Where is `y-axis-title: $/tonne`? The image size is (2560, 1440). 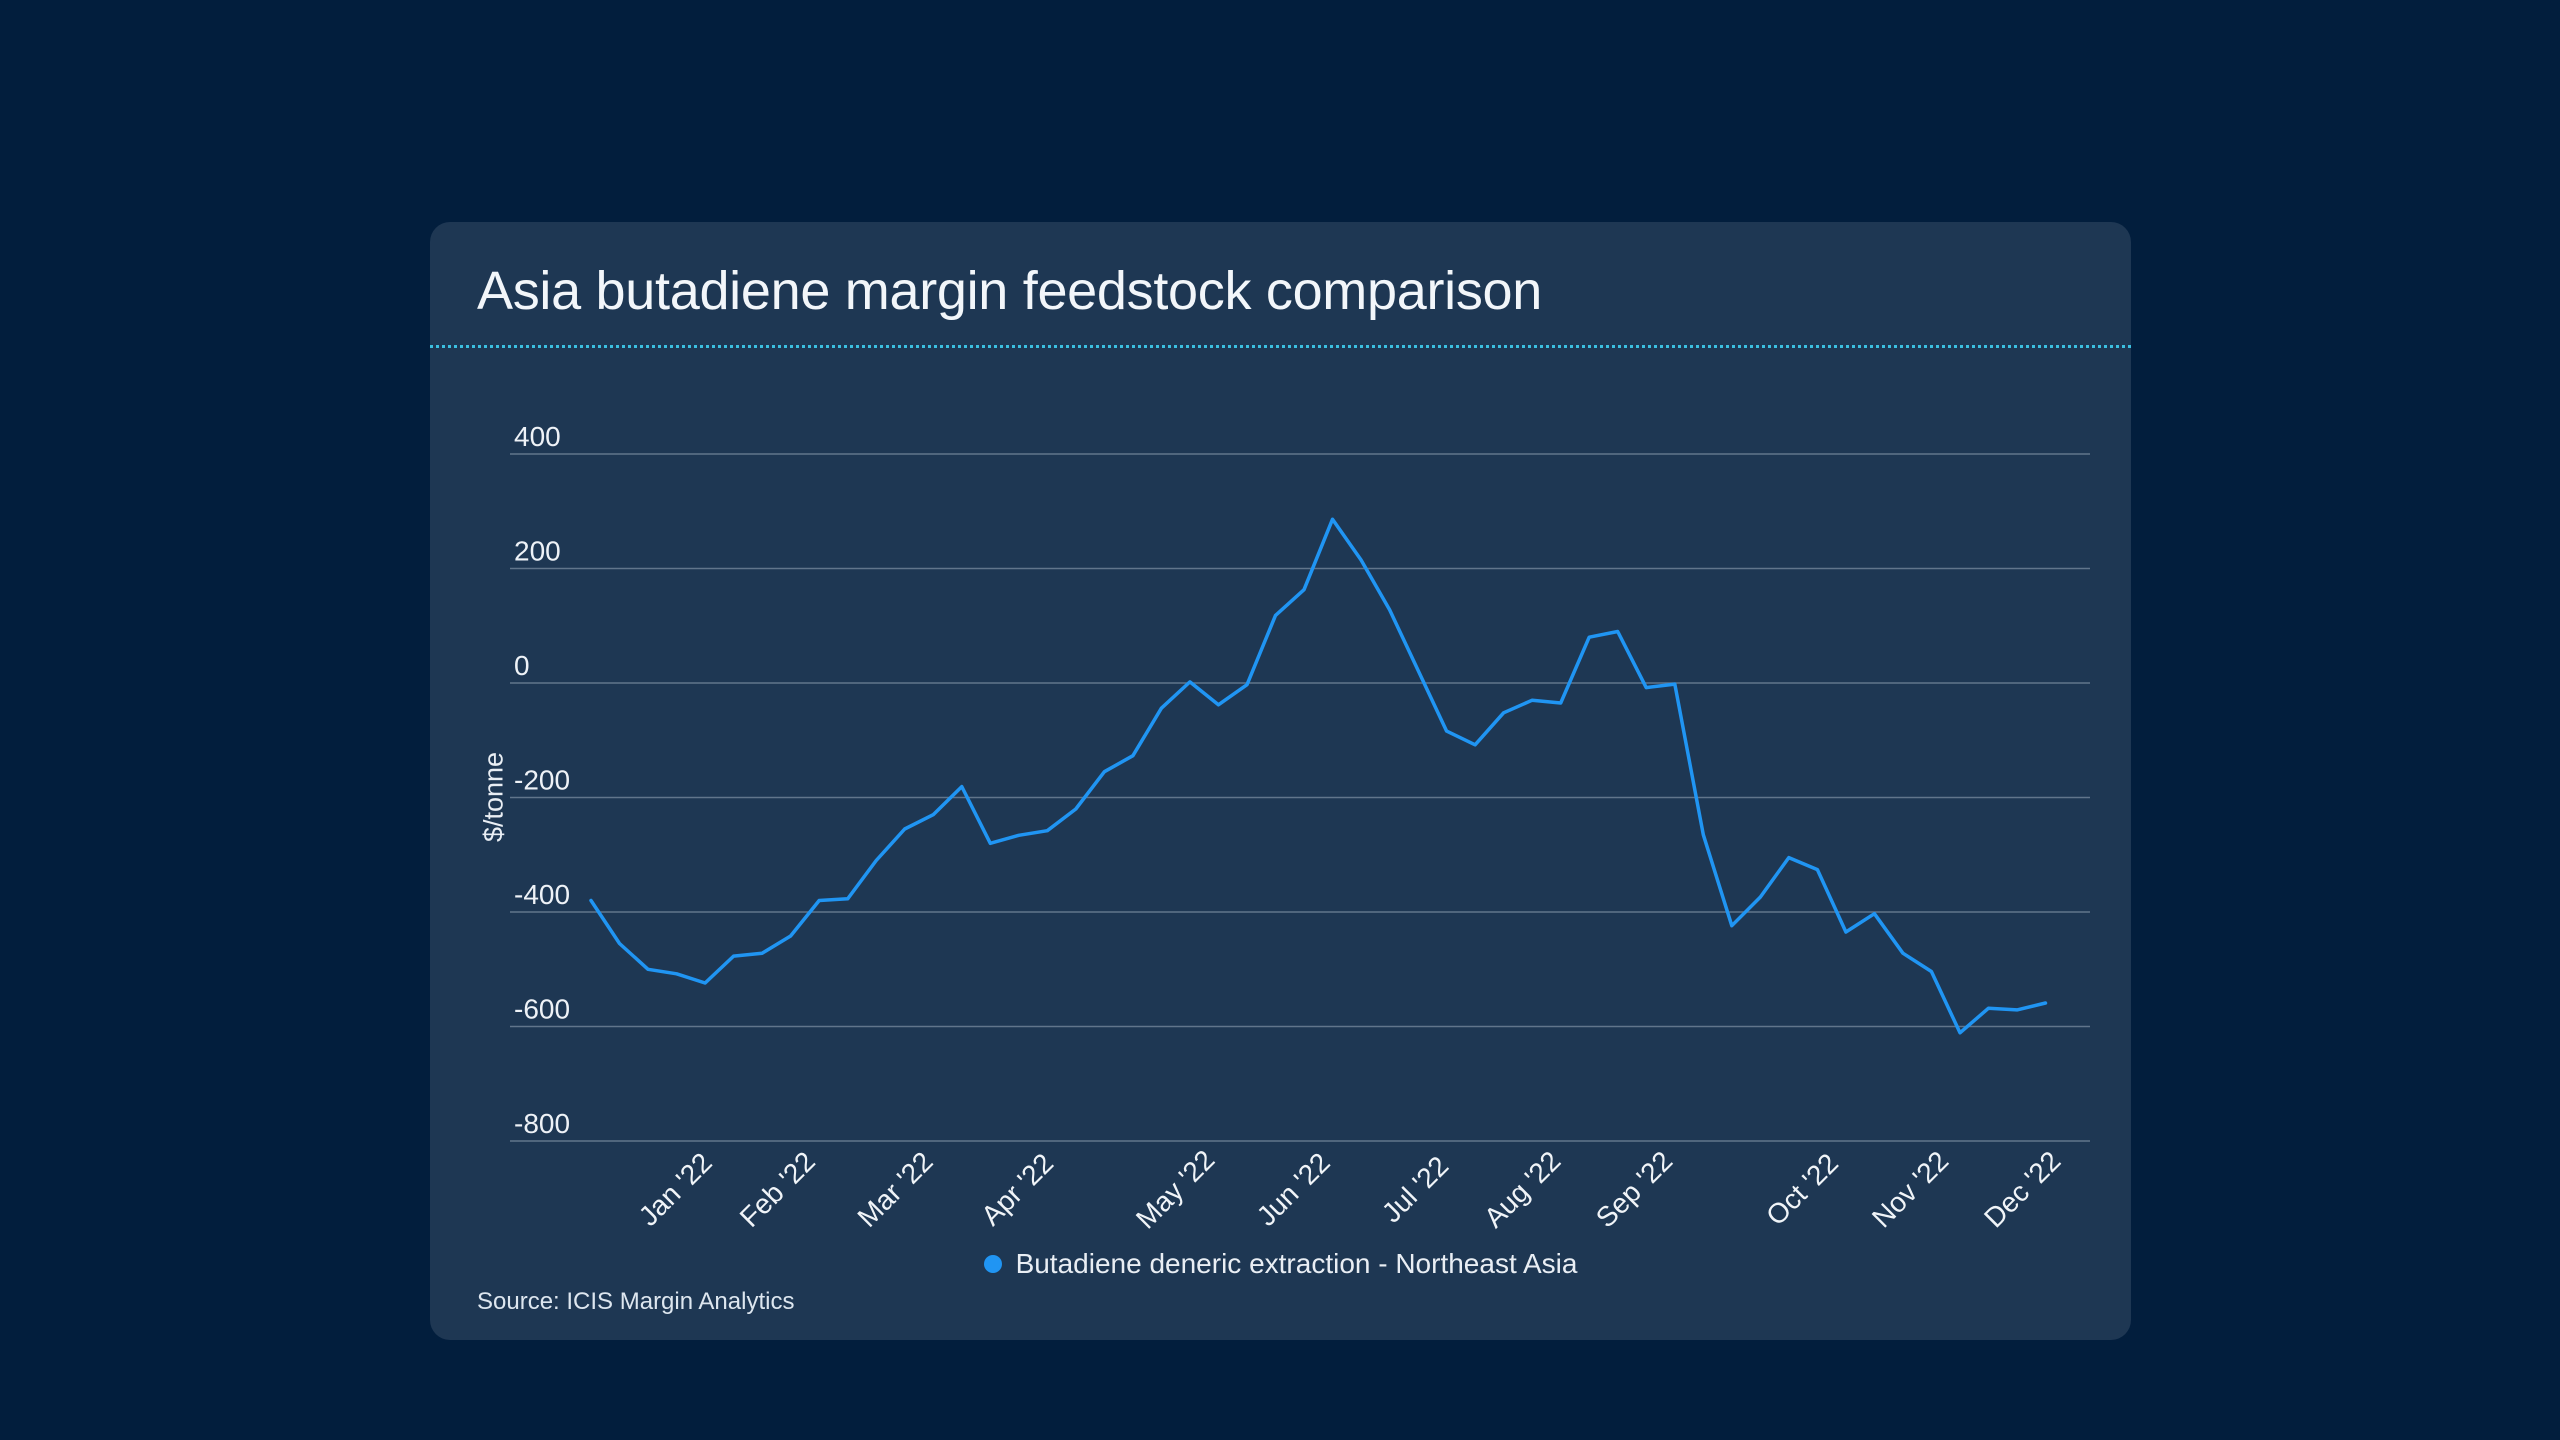 y-axis-title: $/tonne is located at coordinates (493, 797).